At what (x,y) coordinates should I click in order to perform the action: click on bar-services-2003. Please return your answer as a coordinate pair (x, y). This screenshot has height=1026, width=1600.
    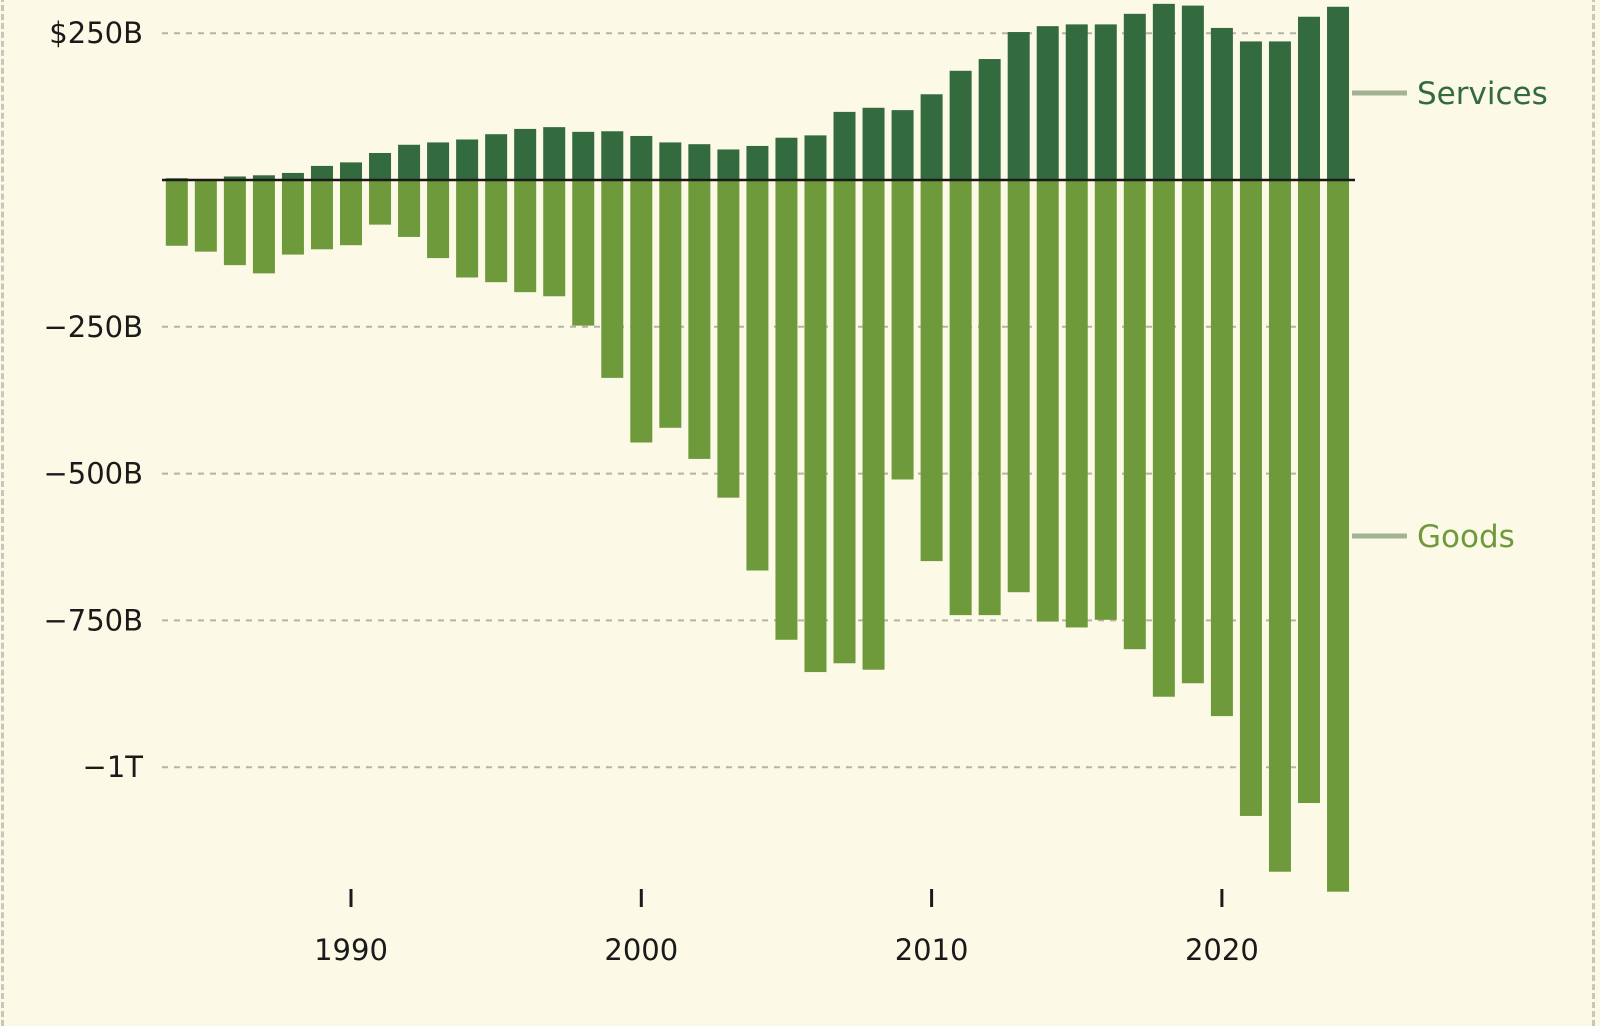
    Looking at the image, I should click on (728, 164).